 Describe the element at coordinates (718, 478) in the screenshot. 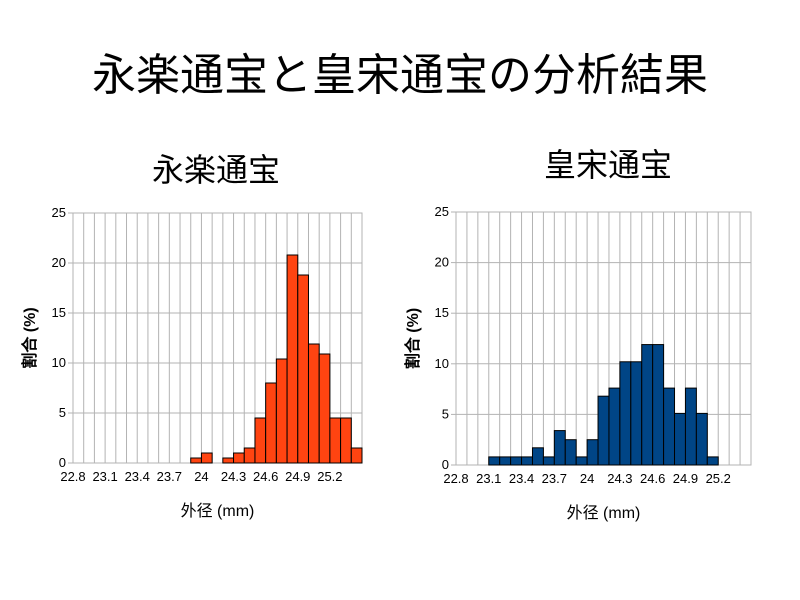

I see `right-x-tick-label: 25.2` at that location.